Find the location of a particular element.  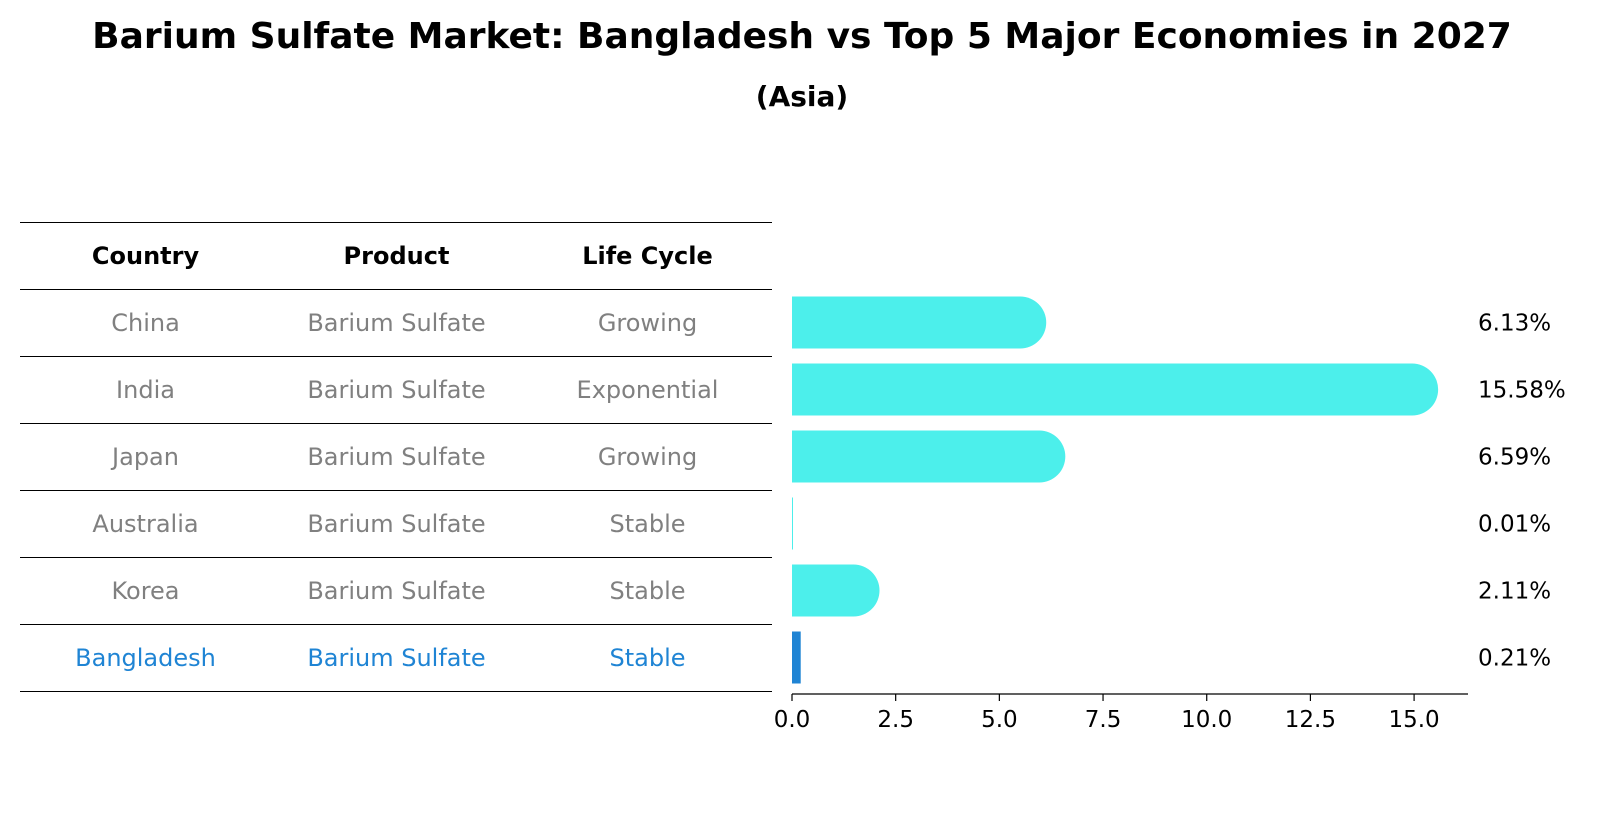

bar-china is located at coordinates (919, 322).